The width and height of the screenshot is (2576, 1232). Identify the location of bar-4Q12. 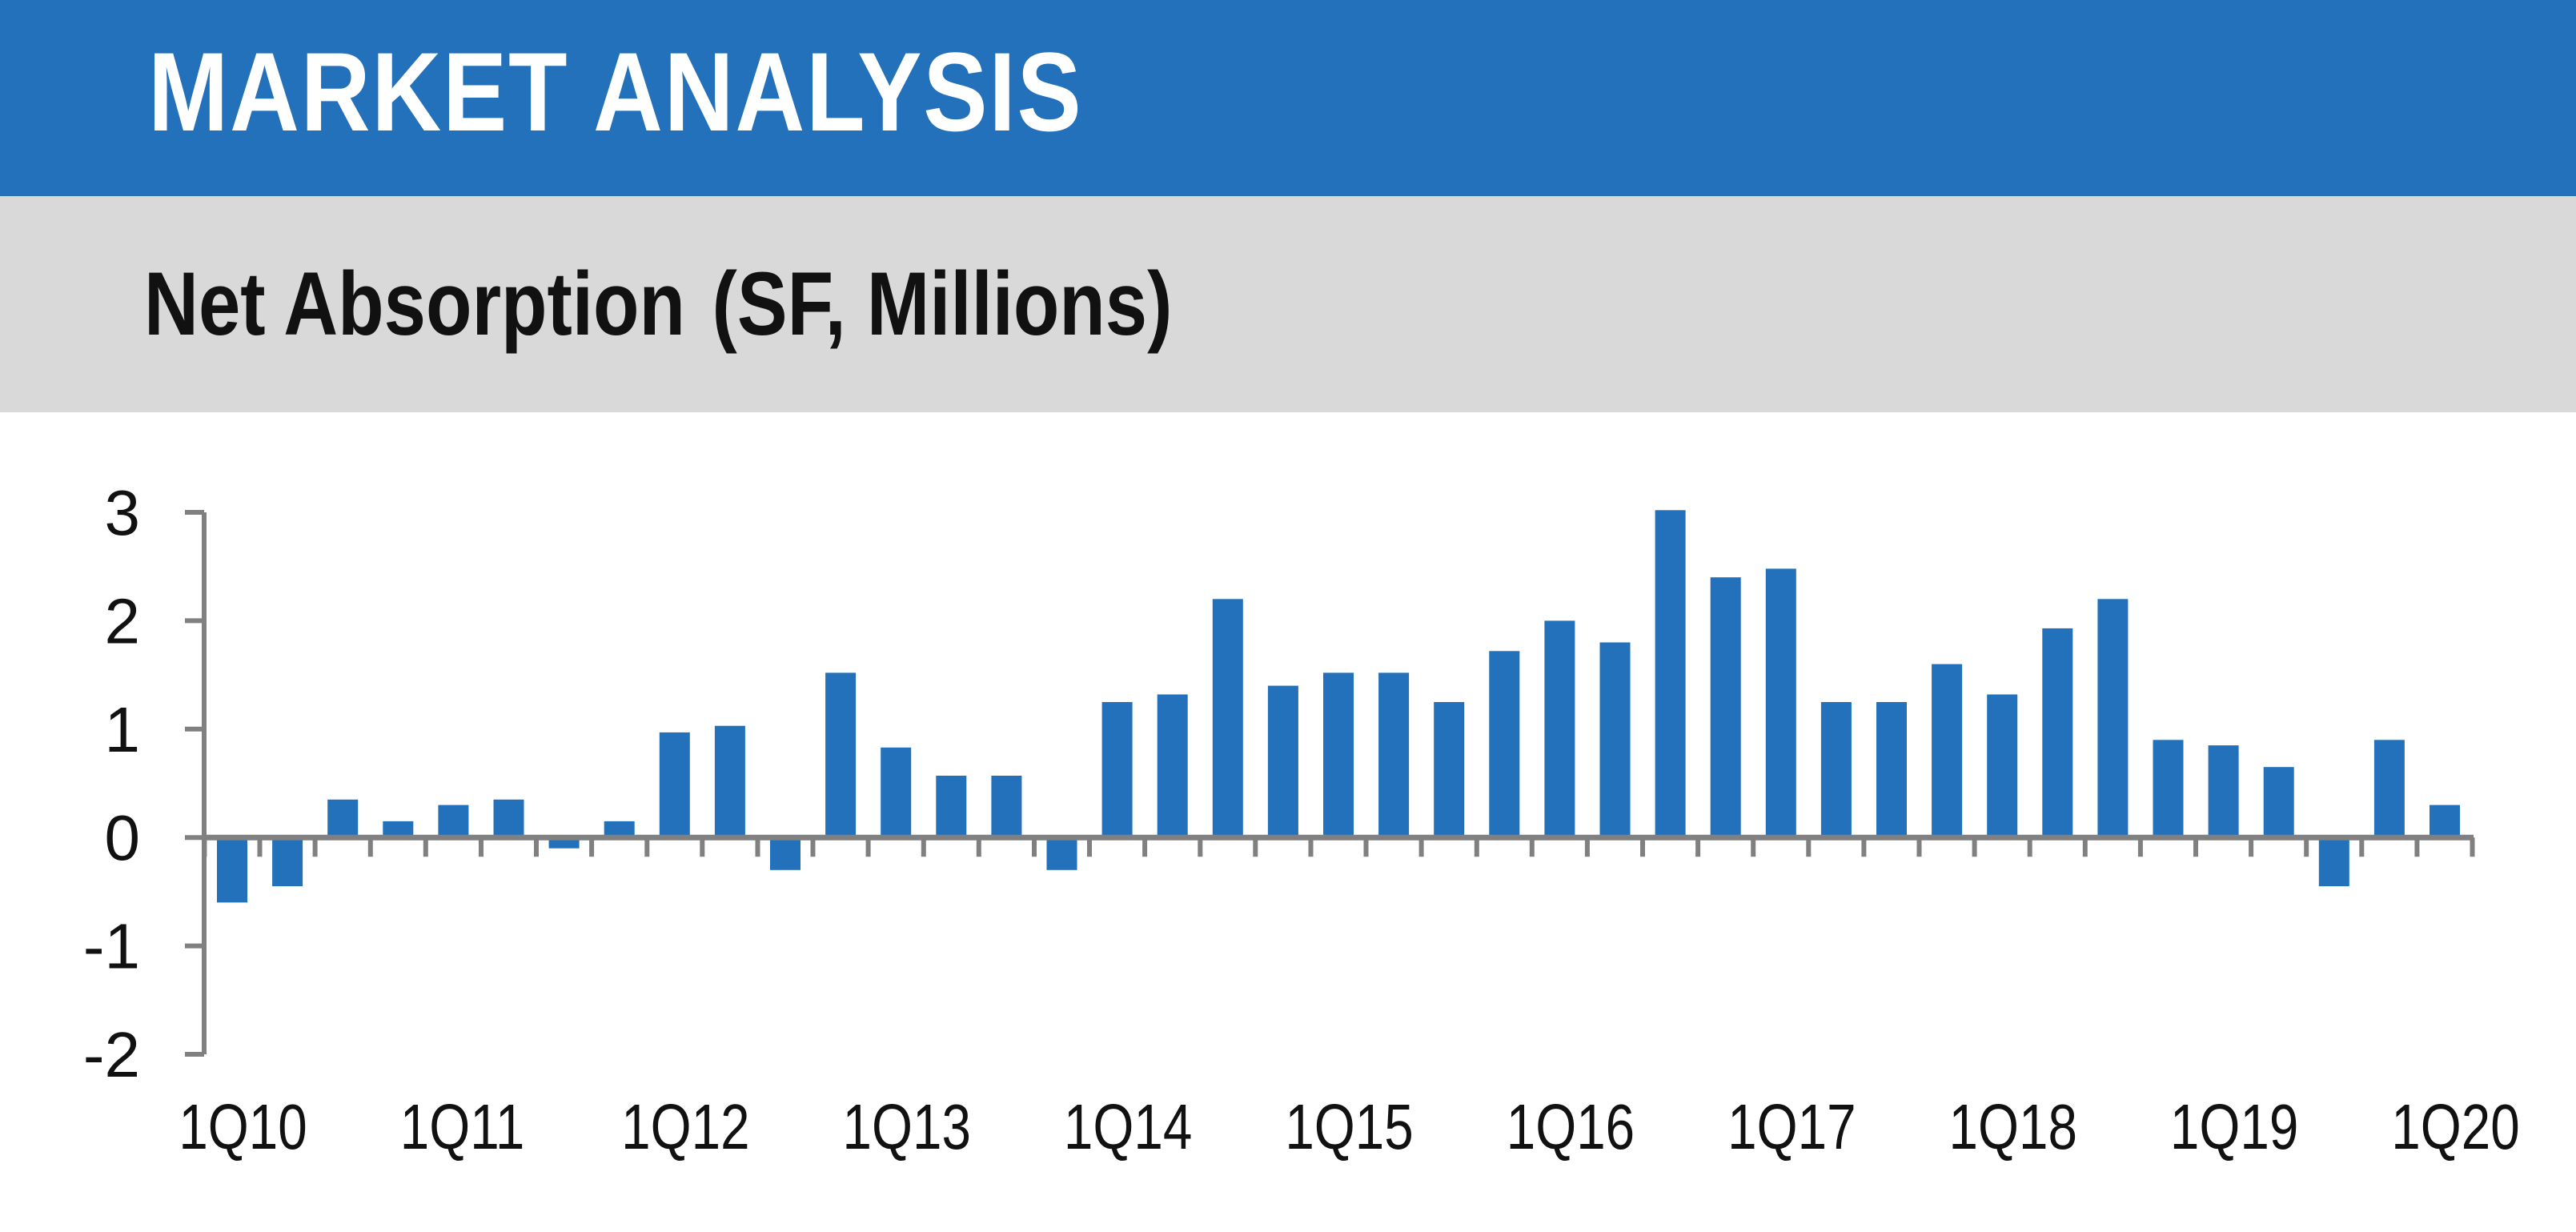
(841, 755).